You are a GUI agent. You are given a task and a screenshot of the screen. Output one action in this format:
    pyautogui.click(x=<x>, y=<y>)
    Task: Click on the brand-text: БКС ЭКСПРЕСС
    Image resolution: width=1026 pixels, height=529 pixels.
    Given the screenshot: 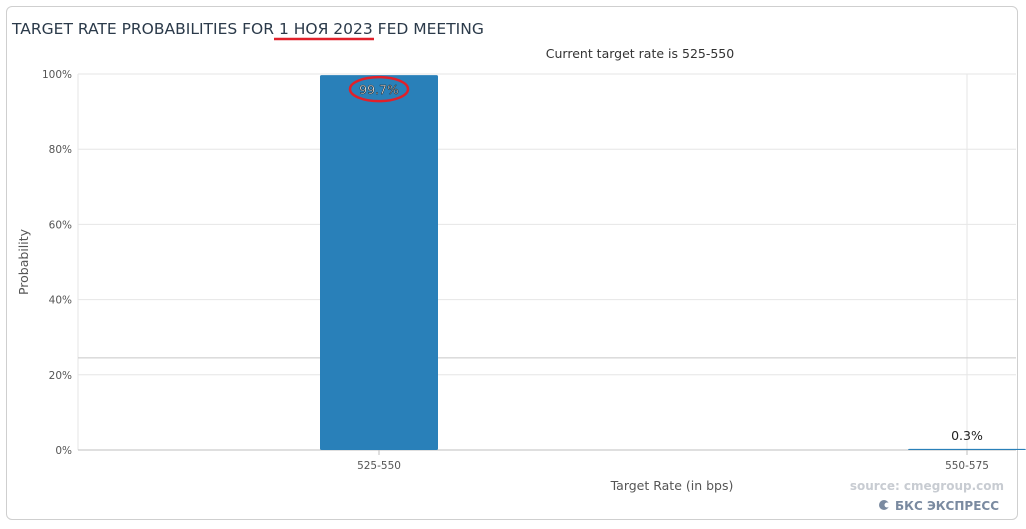 What is the action you would take?
    pyautogui.click(x=947, y=506)
    